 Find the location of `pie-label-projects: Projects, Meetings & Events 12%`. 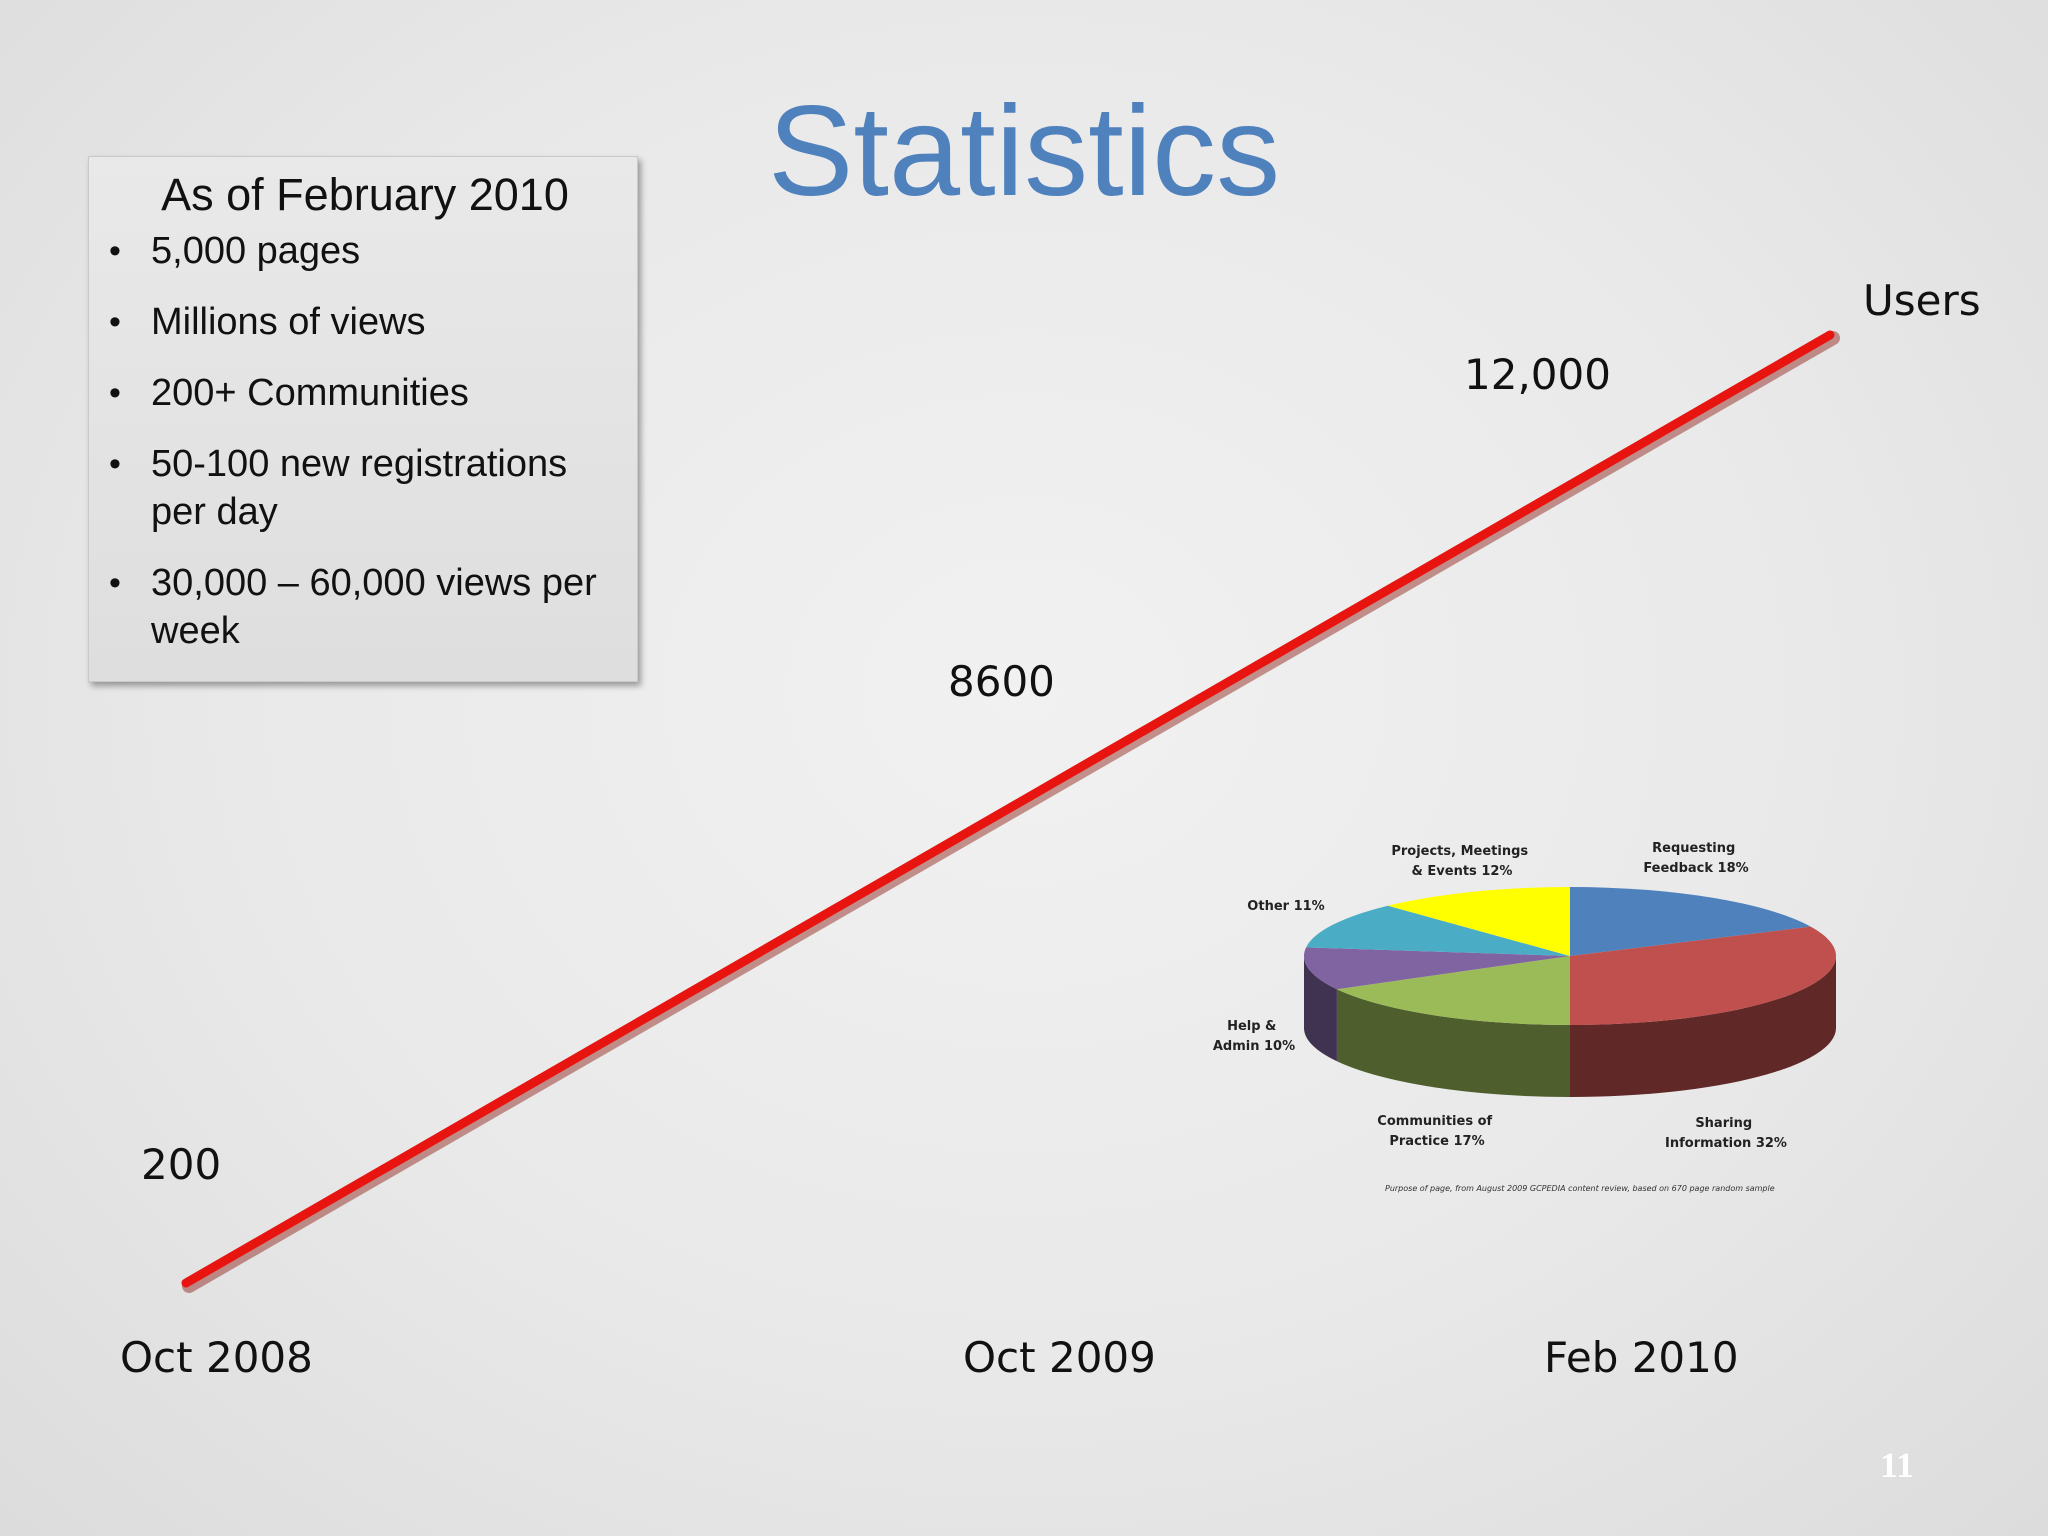

pie-label-projects: Projects, Meetings & Events 12% is located at coordinates (1461, 861).